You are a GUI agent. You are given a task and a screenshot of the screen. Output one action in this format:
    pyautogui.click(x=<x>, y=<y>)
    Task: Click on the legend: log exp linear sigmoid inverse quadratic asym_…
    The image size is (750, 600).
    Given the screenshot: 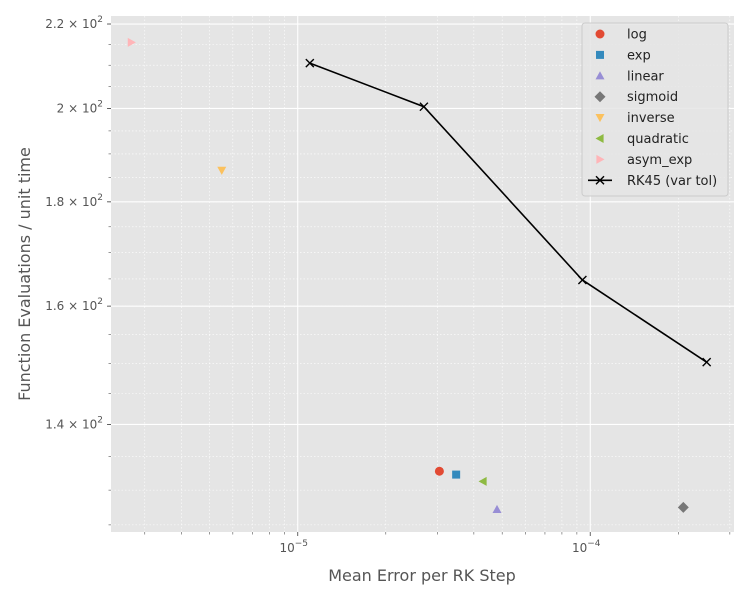 What is the action you would take?
    pyautogui.click(x=655, y=109)
    